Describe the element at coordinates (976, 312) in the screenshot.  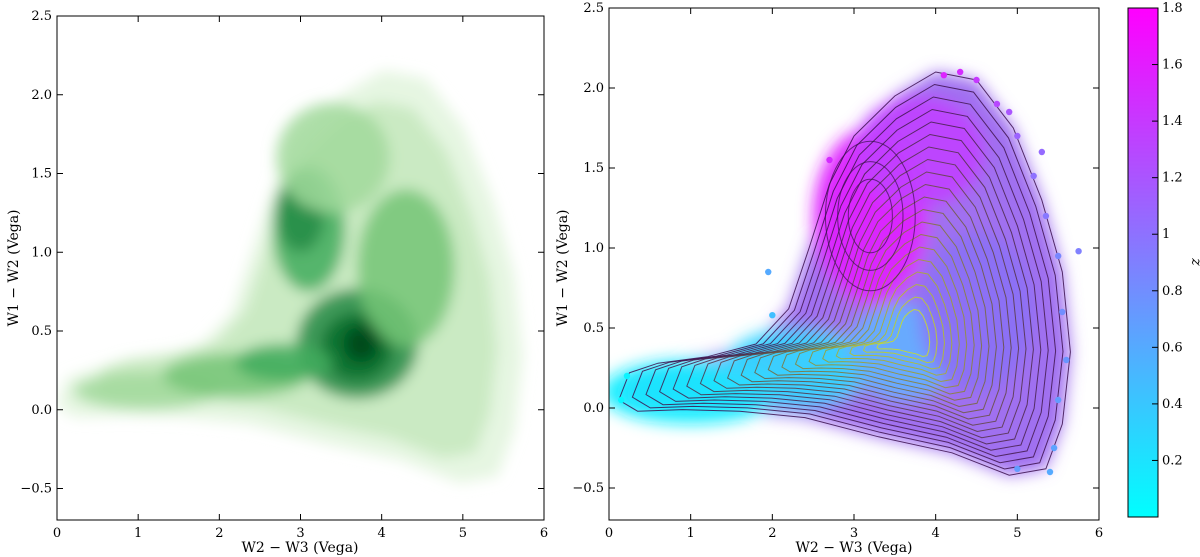
I see `redshift-blob` at that location.